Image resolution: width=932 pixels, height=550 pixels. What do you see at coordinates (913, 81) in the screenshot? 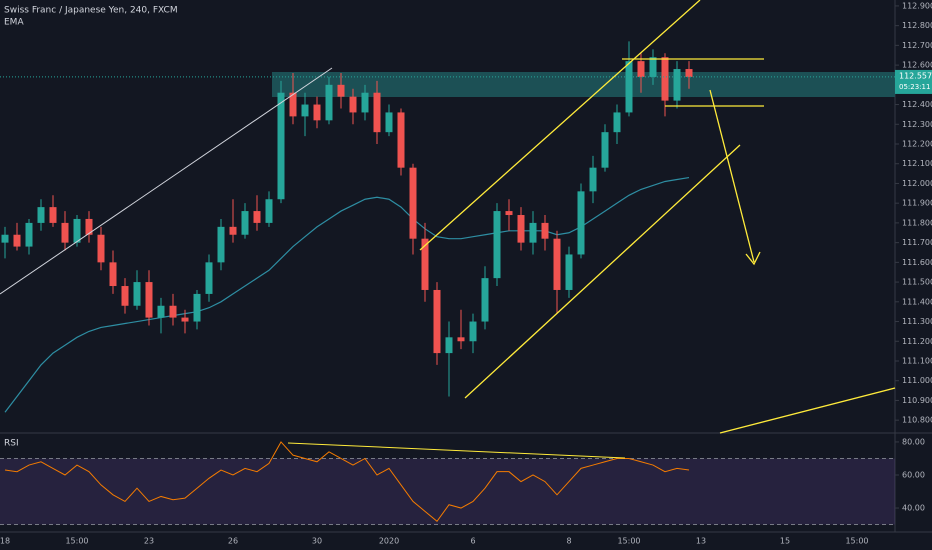
I see `price-badge` at bounding box center [913, 81].